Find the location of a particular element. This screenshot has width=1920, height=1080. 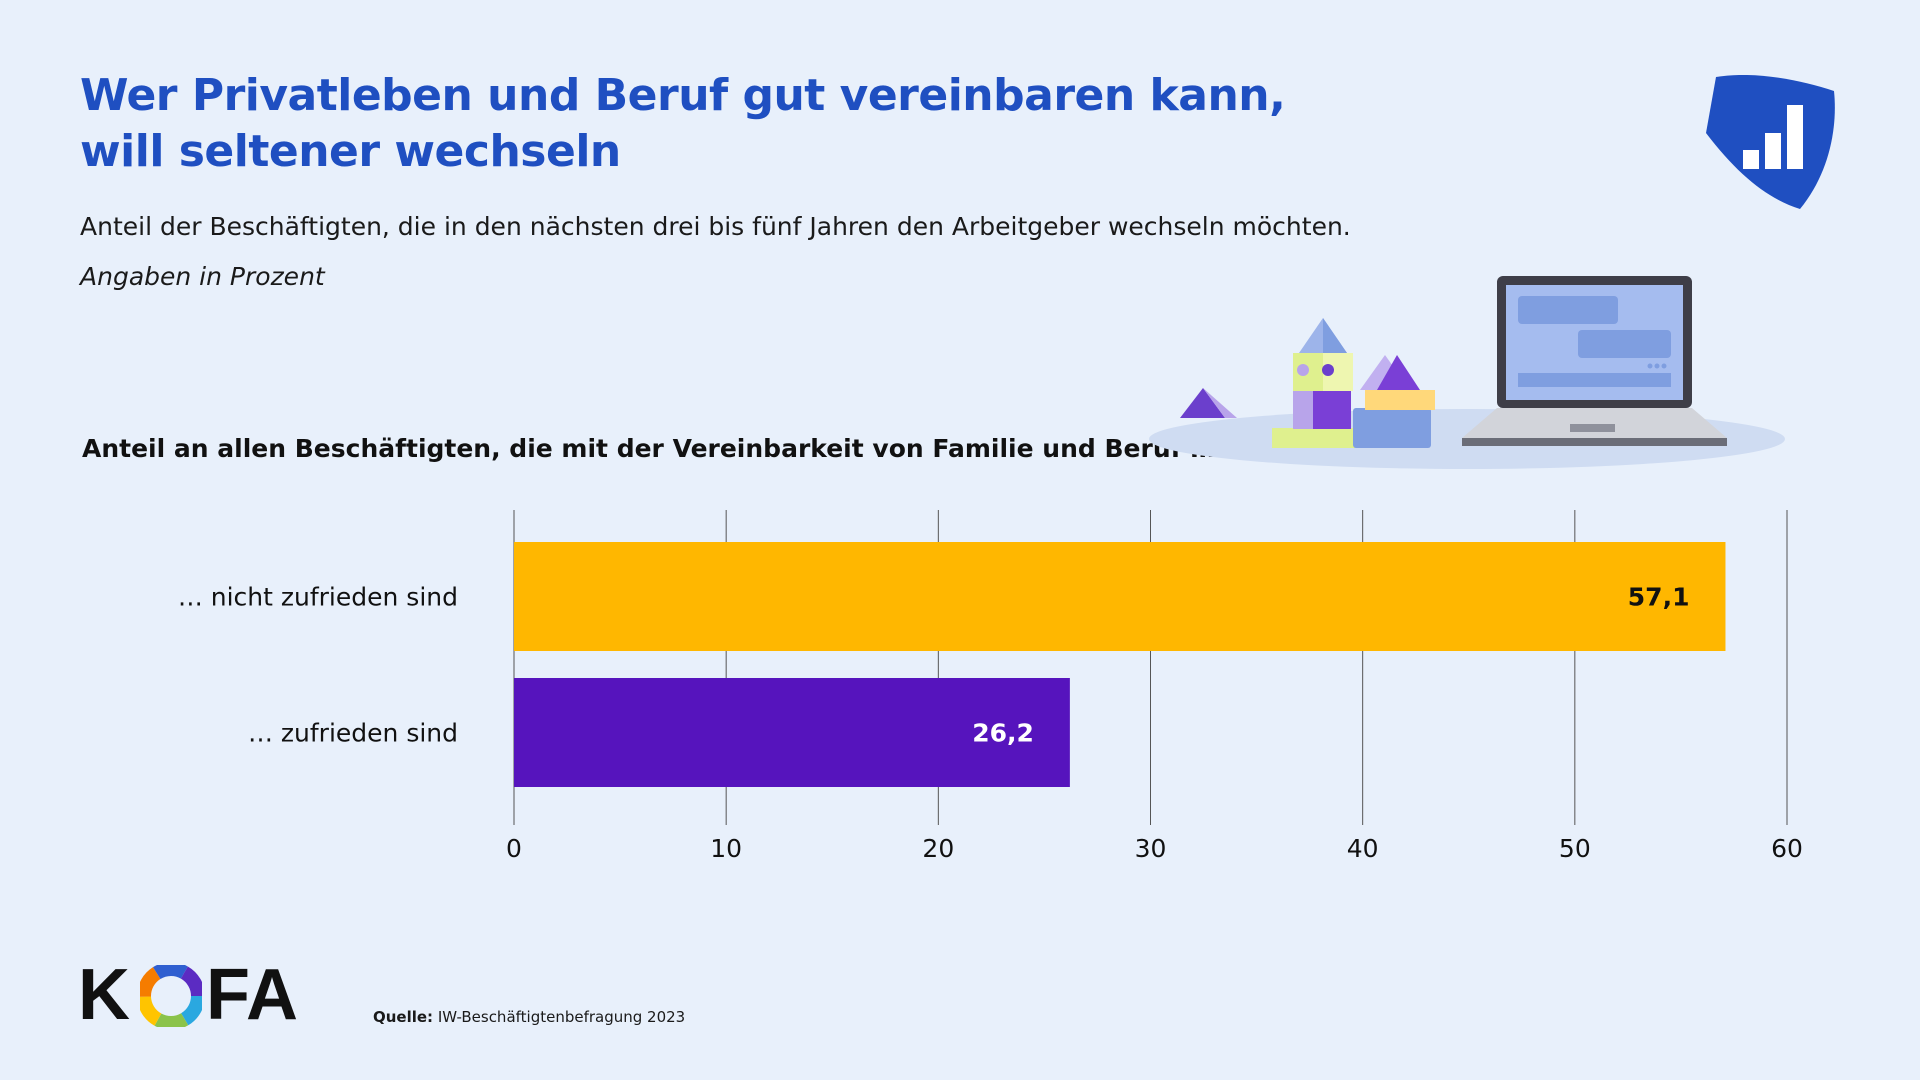

x-tick-label: 10 is located at coordinates (726, 848).